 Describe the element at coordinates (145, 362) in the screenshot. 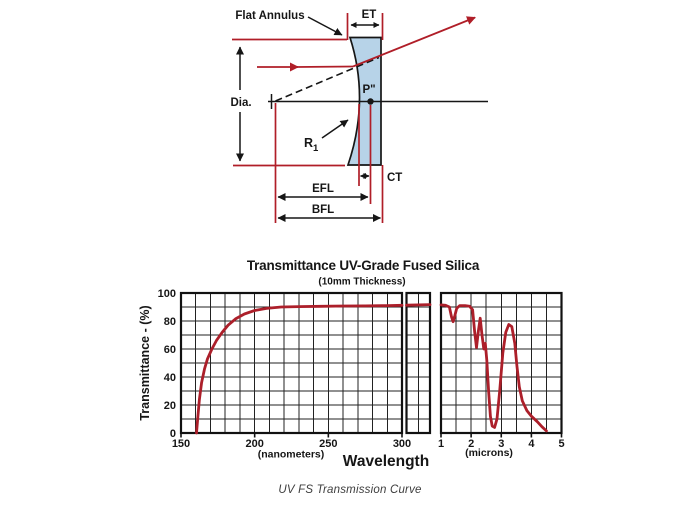

I see `y-axis-title: Transmittance - (%)` at that location.